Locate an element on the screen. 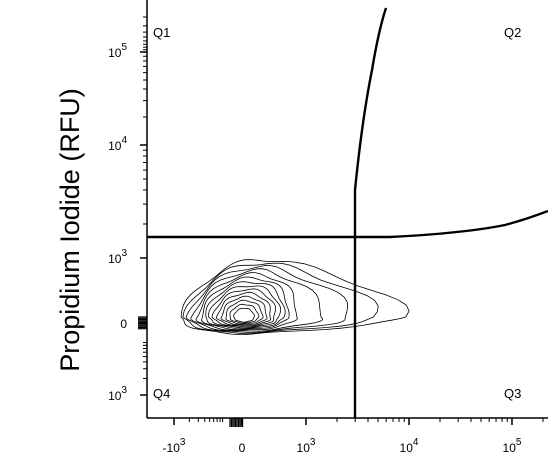 The height and width of the screenshot is (460, 548). gate-vertical is located at coordinates (370, 212).